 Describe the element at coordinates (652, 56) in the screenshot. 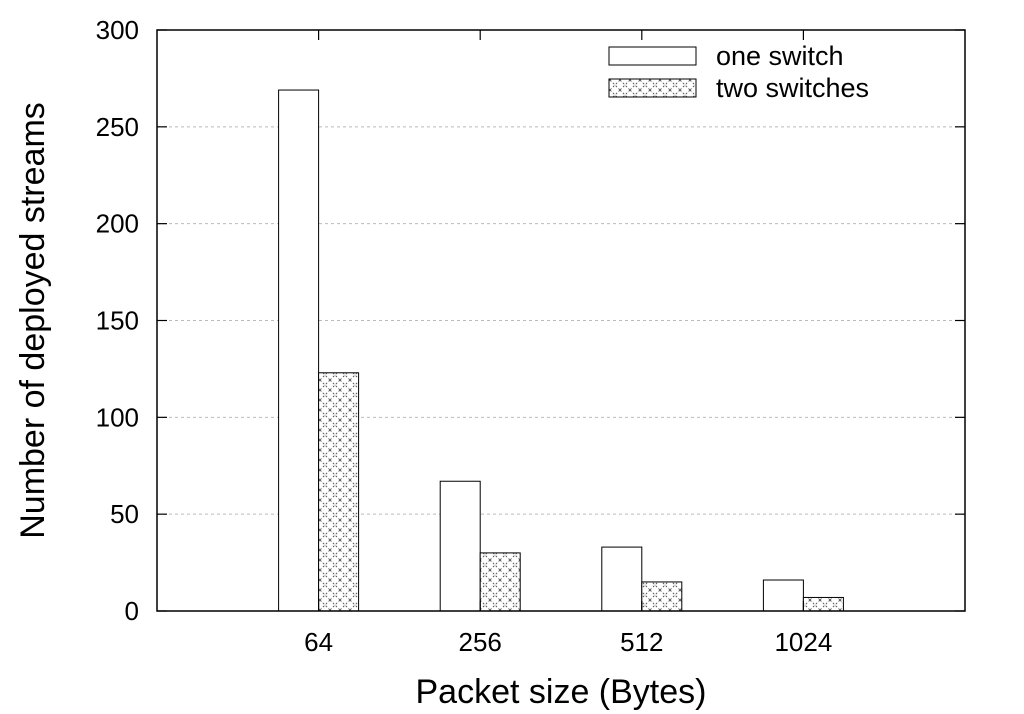

I see `legend-swatch-one-switch` at that location.